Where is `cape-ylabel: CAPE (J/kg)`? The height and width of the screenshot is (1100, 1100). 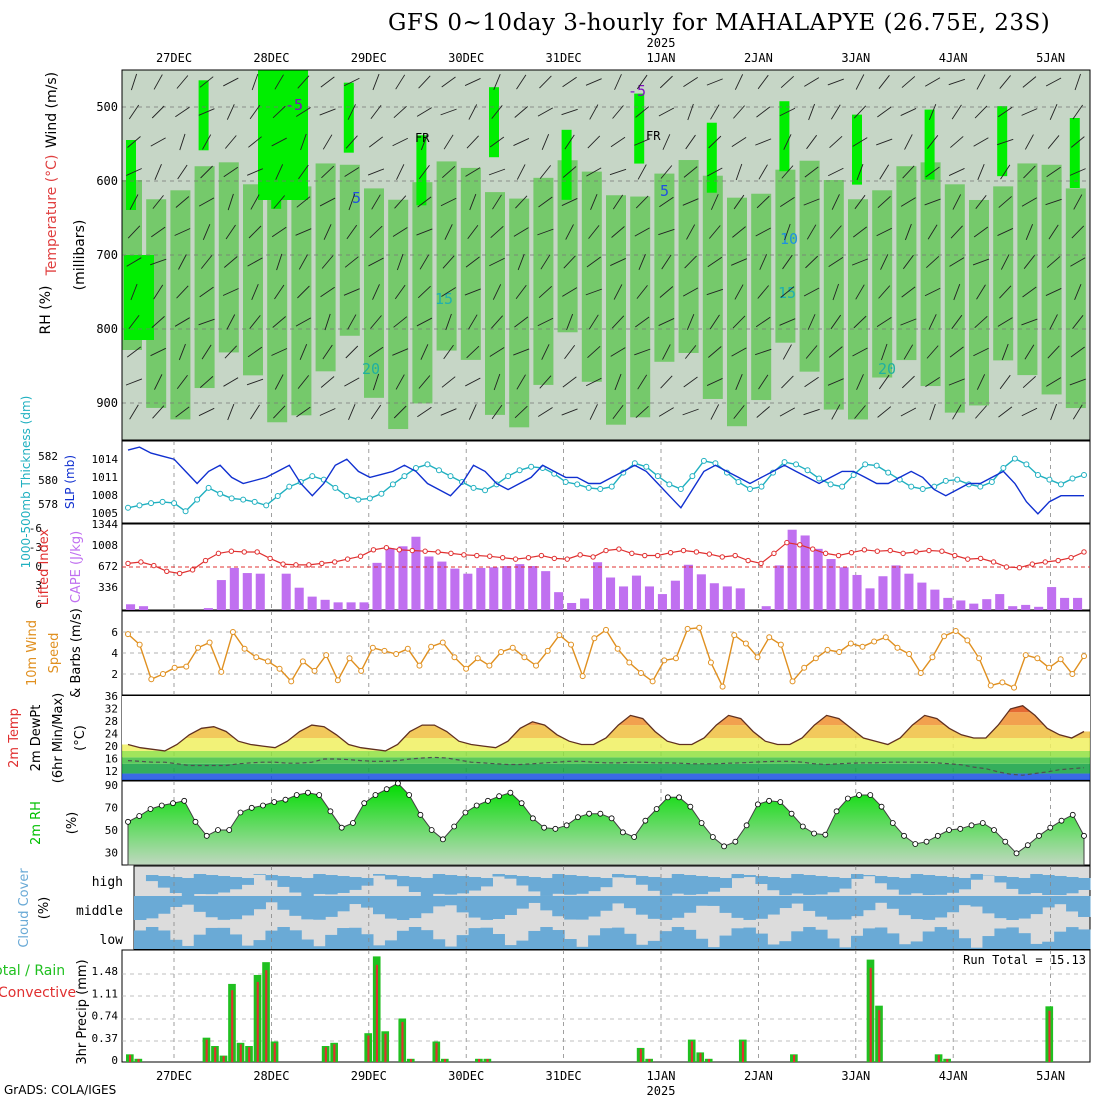
cape-ylabel: CAPE (J/kg) is located at coordinates (76, 567).